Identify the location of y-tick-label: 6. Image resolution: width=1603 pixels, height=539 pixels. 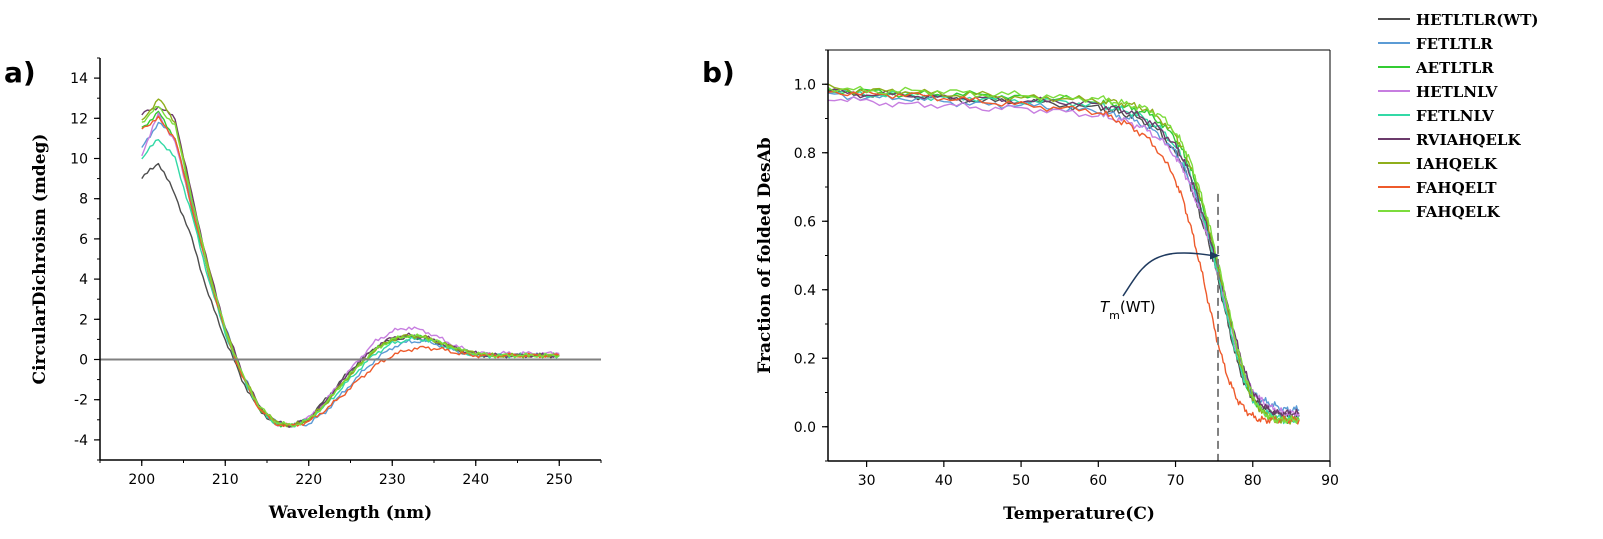
(83, 240).